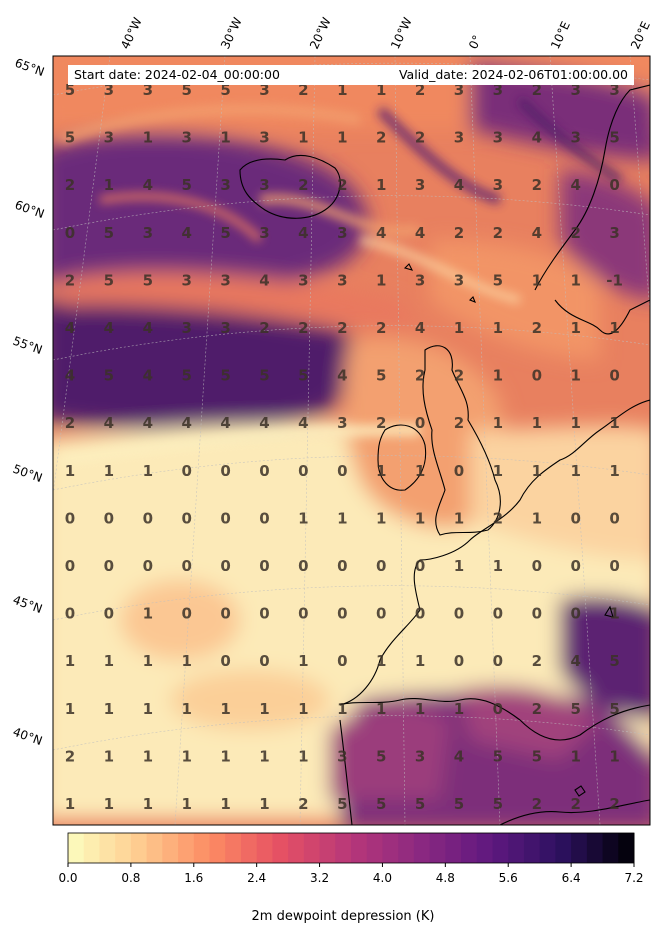 This screenshot has width=659, height=936. What do you see at coordinates (560, 35) in the screenshot?
I see `lon-label: 10°E` at bounding box center [560, 35].